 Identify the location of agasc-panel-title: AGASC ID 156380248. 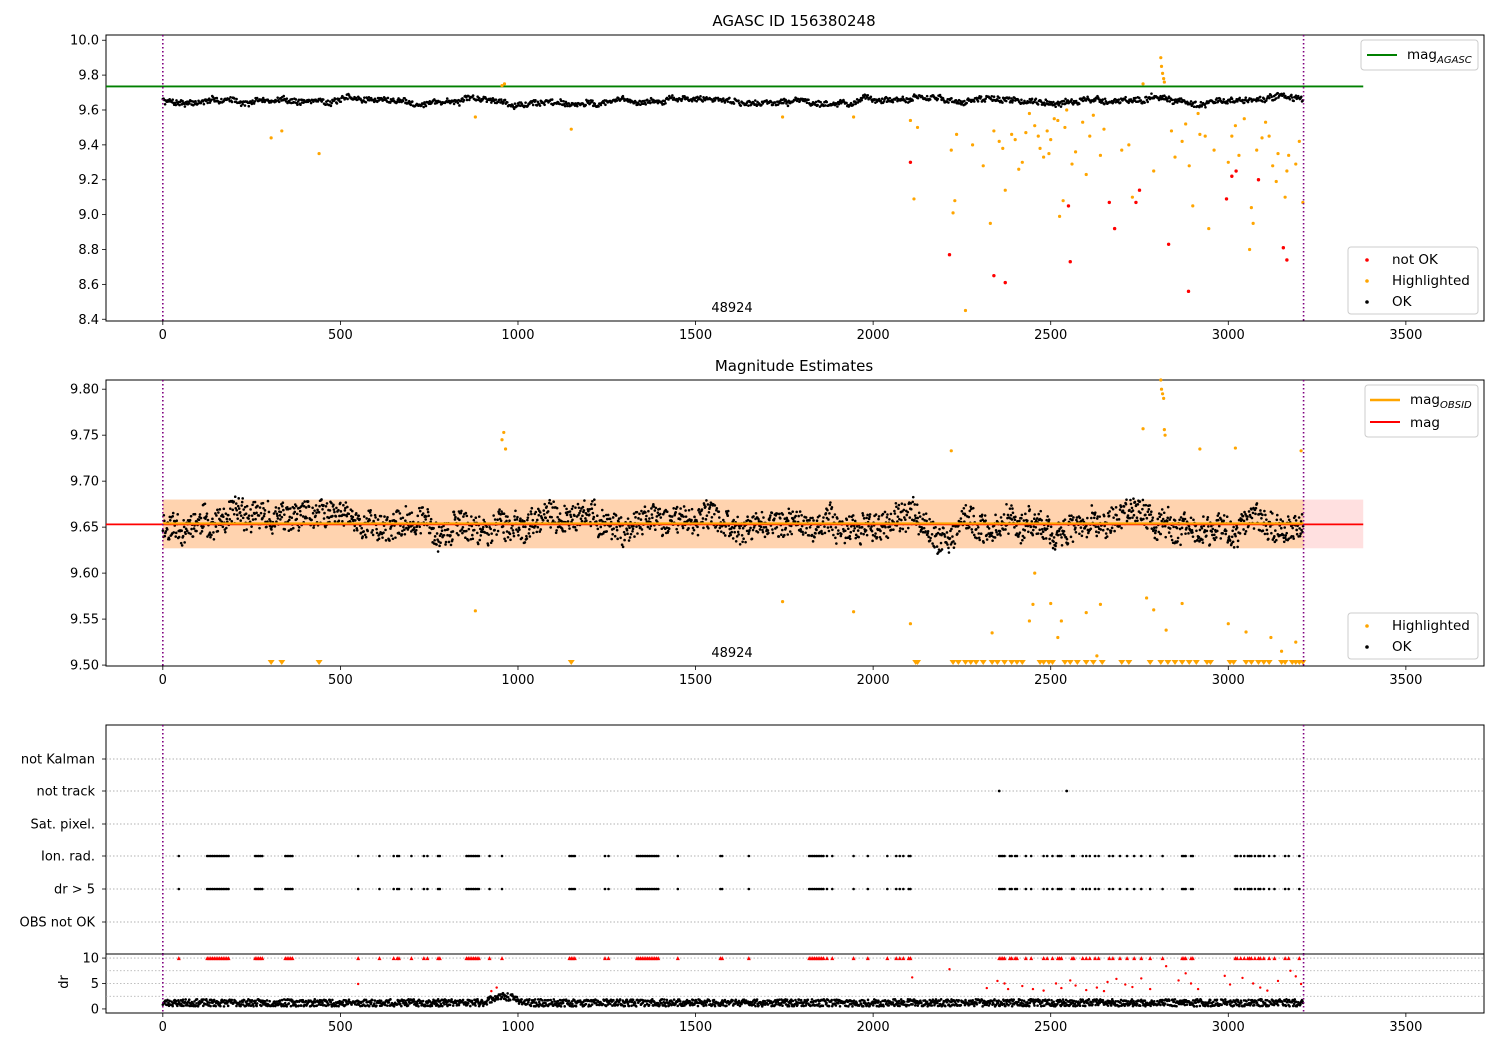
(793, 21).